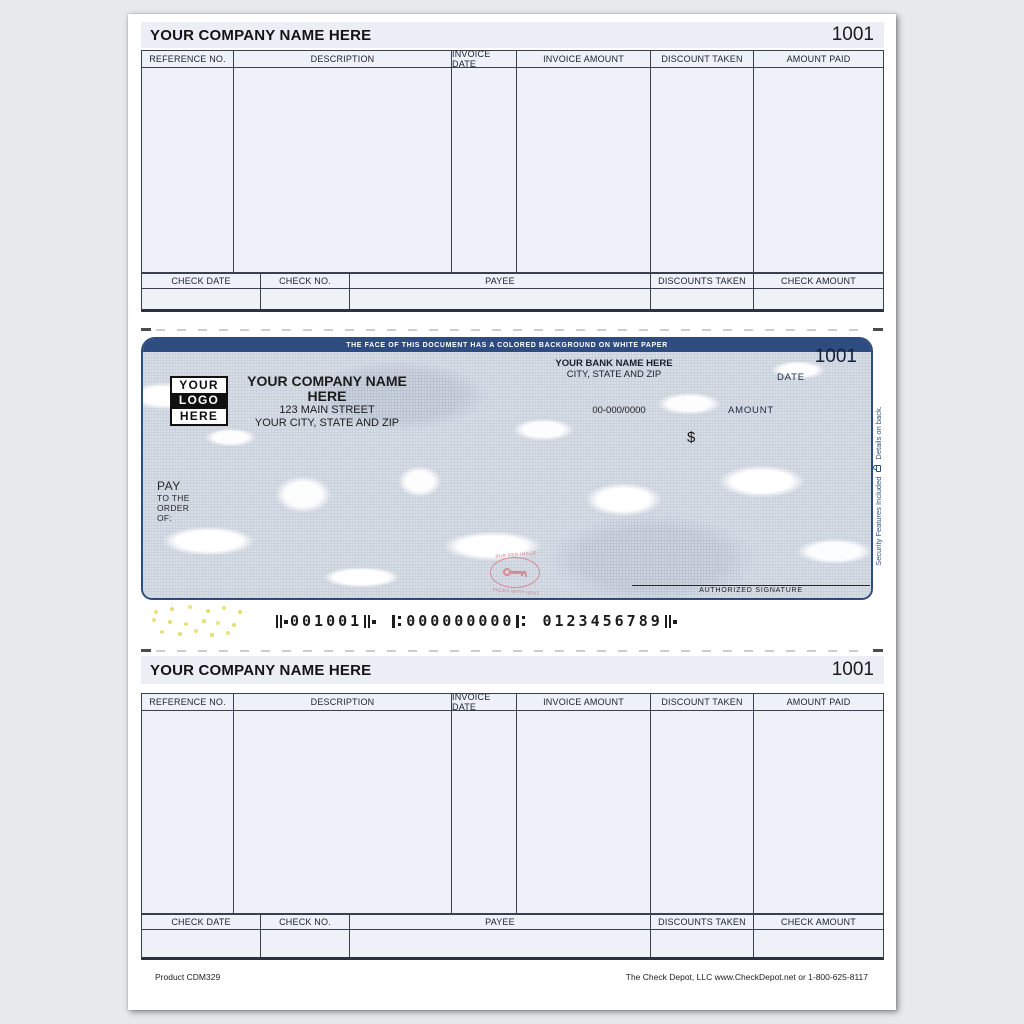 Image resolution: width=1024 pixels, height=1024 pixels. I want to click on micr-routing-number: 000000000, so click(460, 621).